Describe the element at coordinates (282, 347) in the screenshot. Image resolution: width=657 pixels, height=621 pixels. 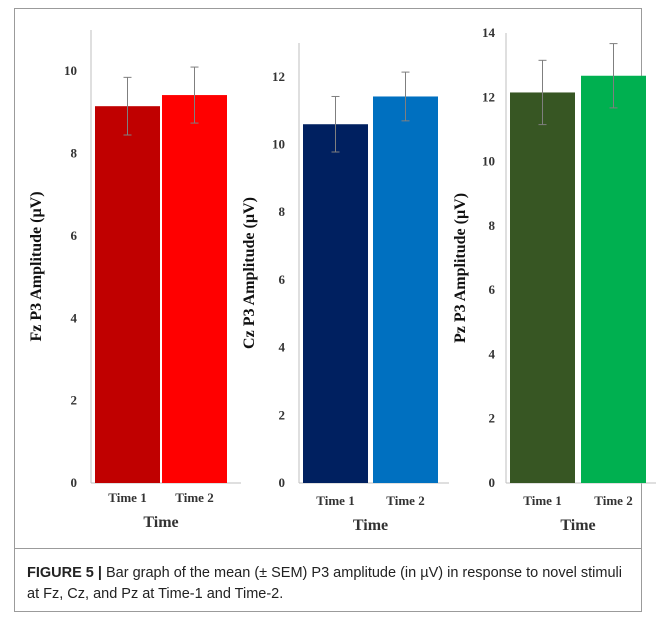
I see `chart-2-ytick-label: 4` at that location.